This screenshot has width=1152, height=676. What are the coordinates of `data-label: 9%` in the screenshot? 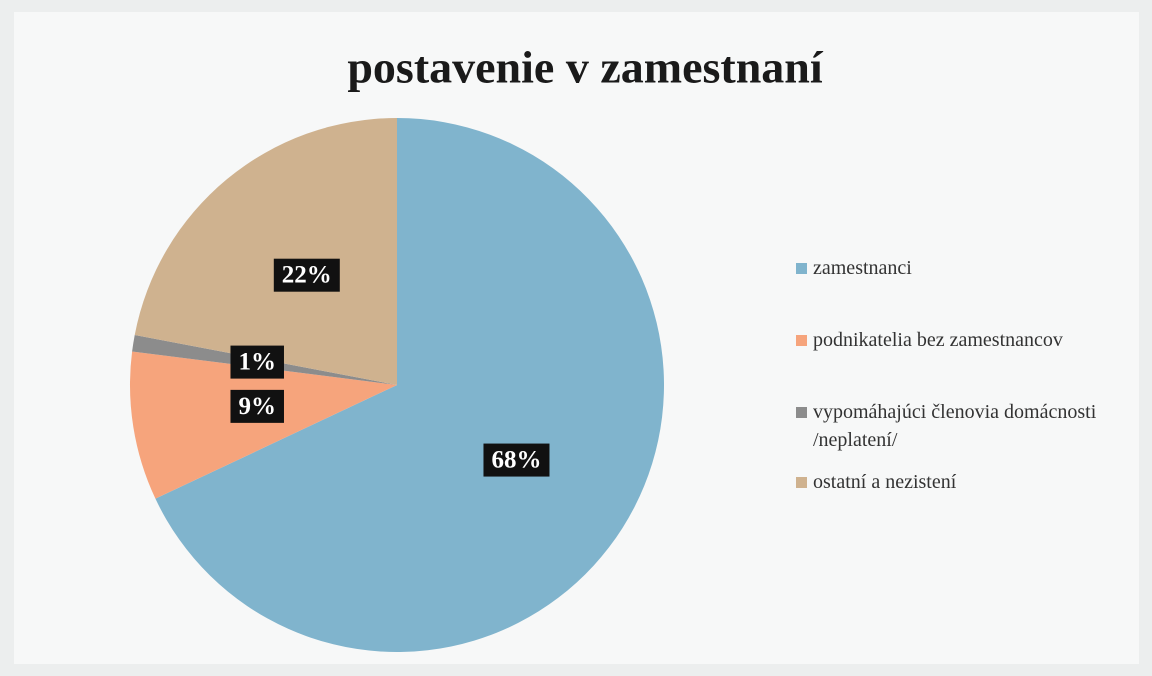 It's located at (257, 406).